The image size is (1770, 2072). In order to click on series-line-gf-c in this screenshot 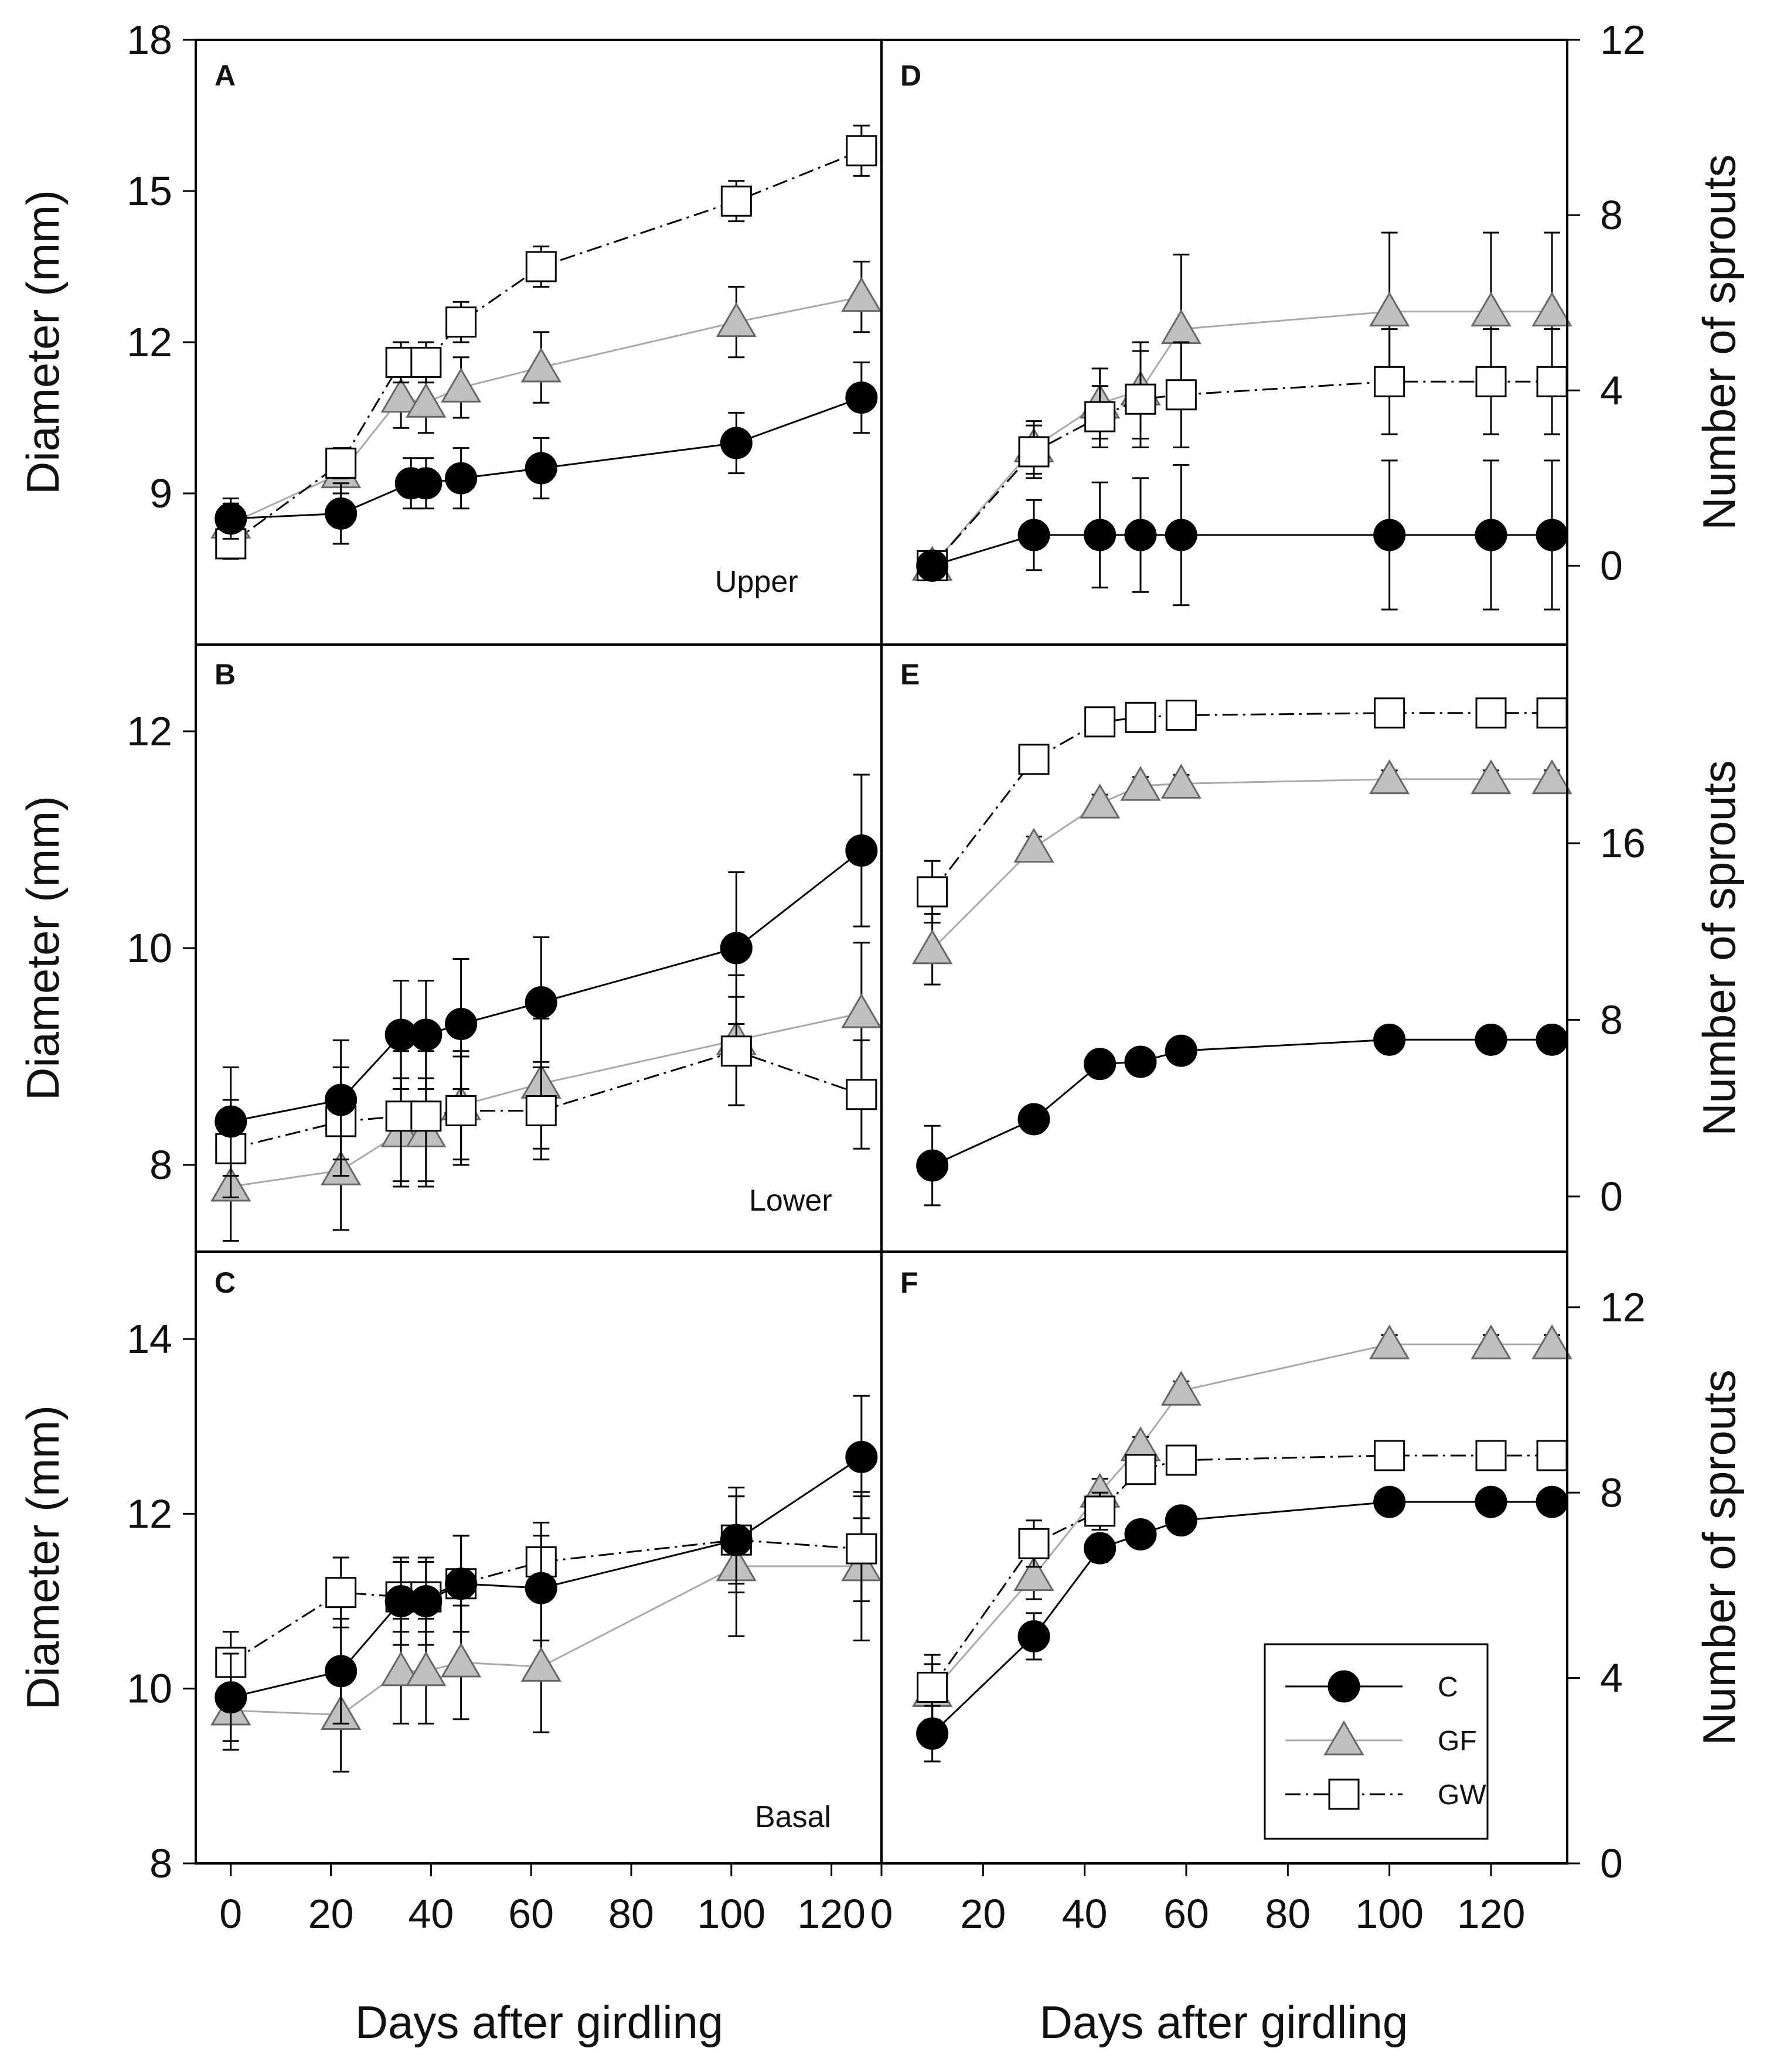, I will do `click(546, 1640)`.